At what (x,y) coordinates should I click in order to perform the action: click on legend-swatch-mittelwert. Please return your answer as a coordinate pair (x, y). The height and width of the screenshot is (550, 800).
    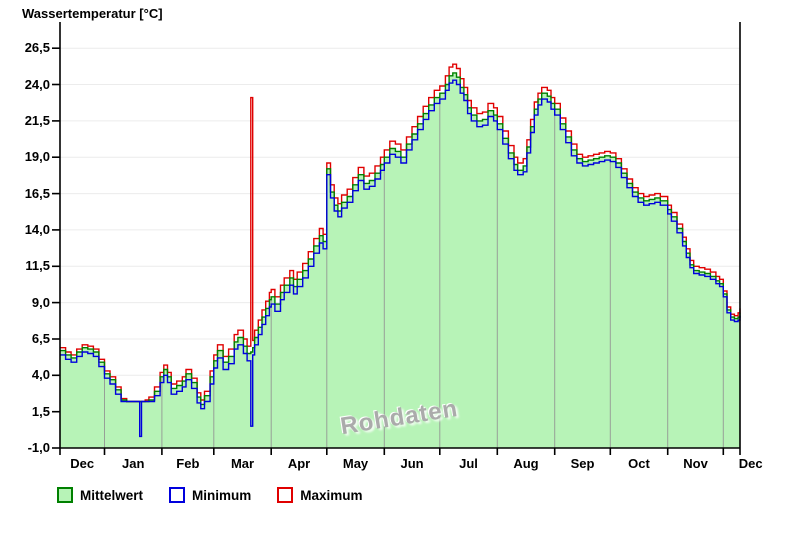
    Looking at the image, I should click on (65, 495).